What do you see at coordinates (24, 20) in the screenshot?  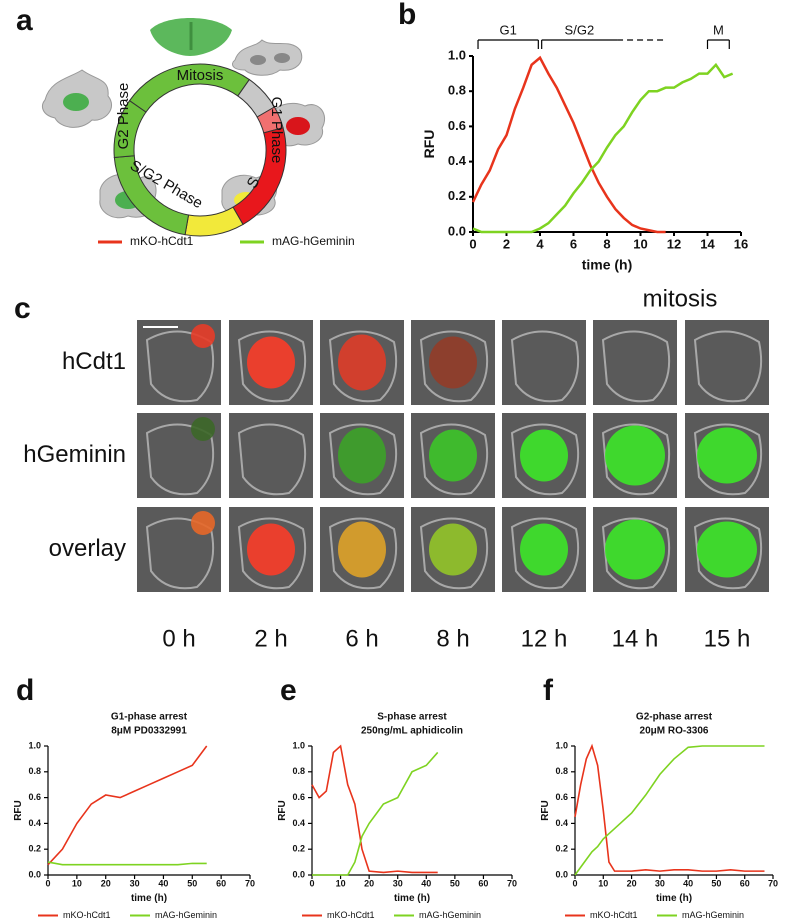 I see `panel-label: a` at bounding box center [24, 20].